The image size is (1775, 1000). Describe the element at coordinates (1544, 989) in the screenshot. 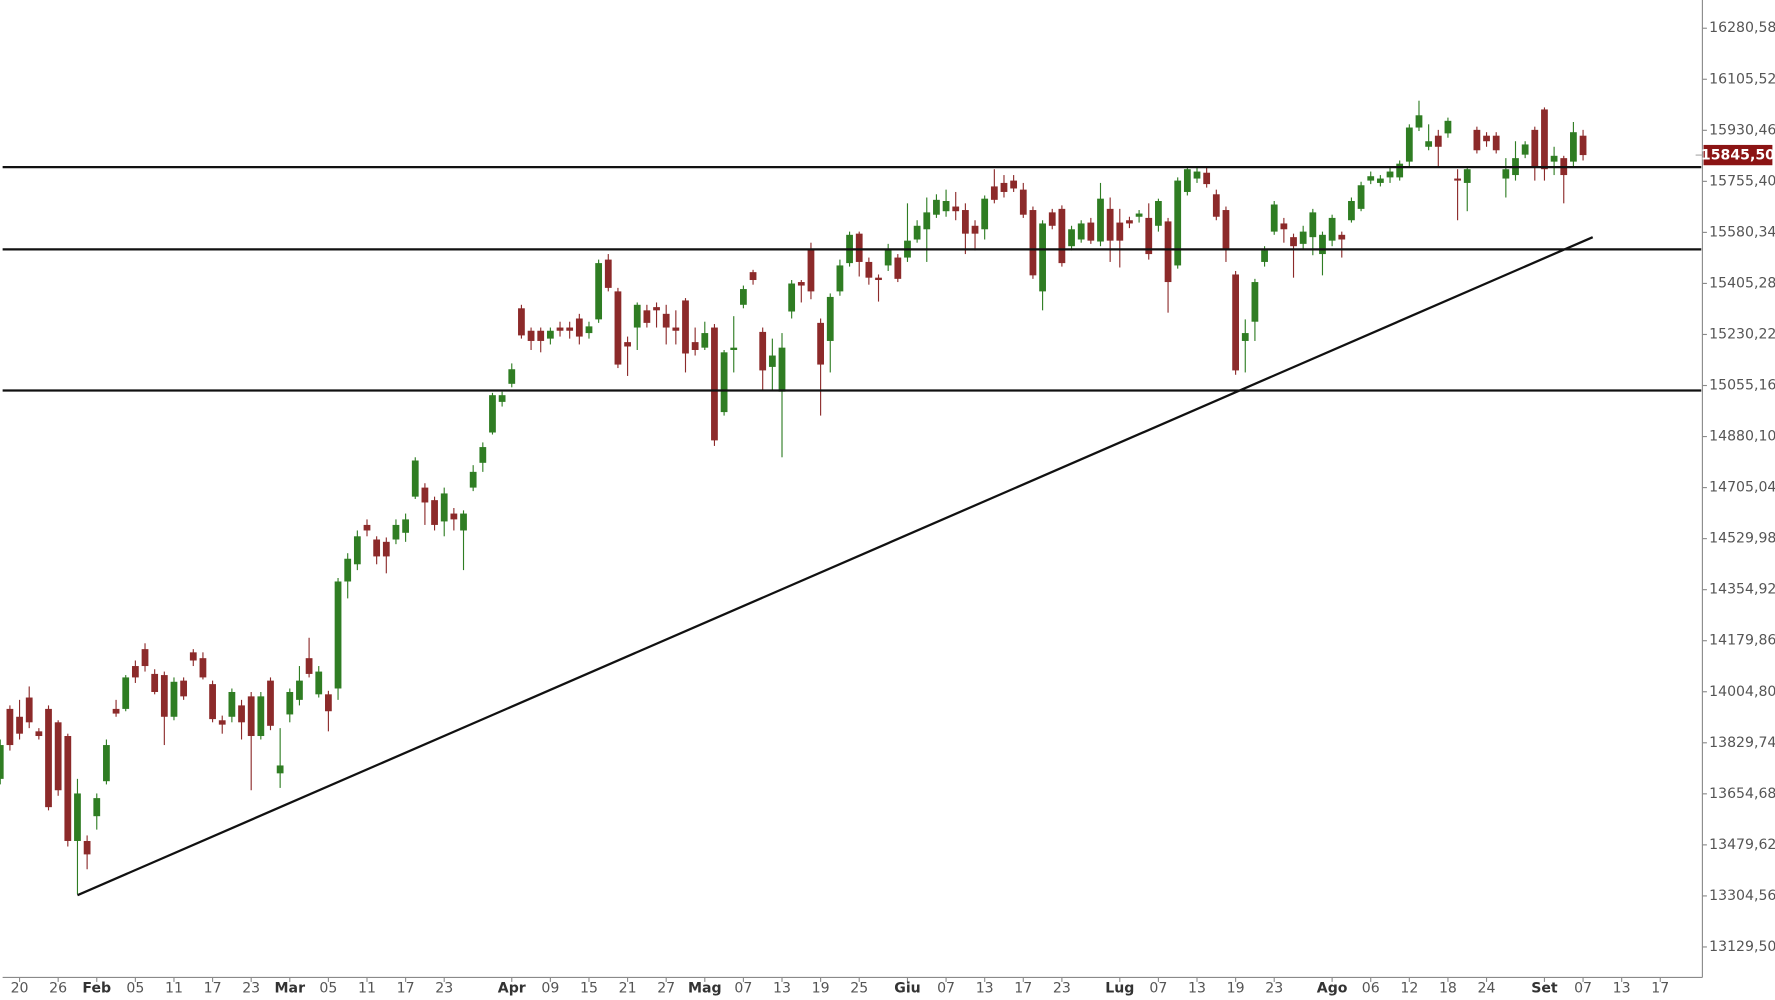

I see `x-tick-label: Set` at that location.